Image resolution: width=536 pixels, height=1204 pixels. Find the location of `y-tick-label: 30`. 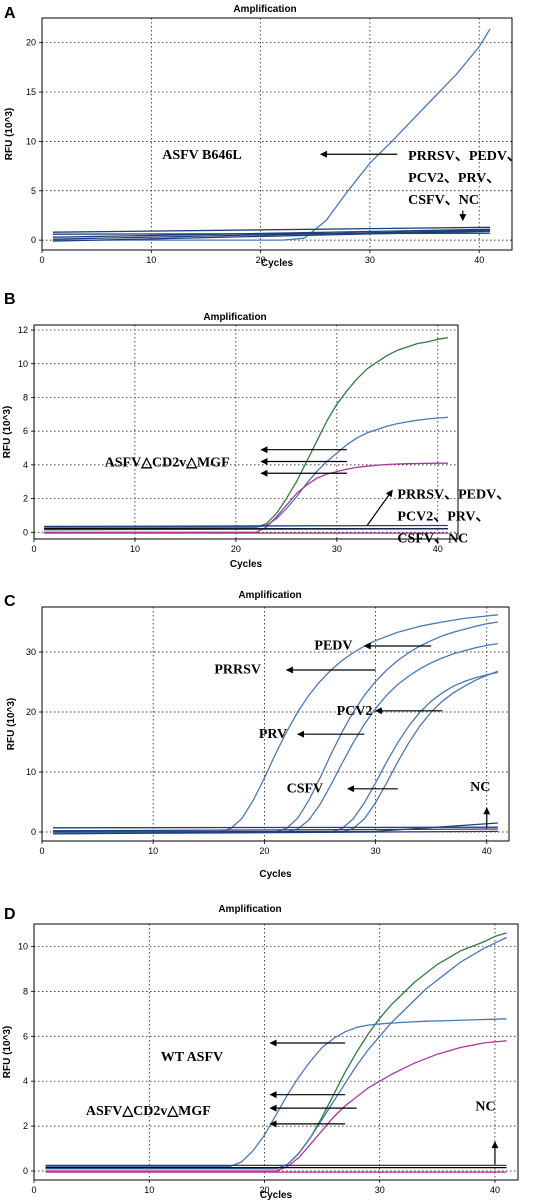

y-tick-label: 30 is located at coordinates (31, 652).